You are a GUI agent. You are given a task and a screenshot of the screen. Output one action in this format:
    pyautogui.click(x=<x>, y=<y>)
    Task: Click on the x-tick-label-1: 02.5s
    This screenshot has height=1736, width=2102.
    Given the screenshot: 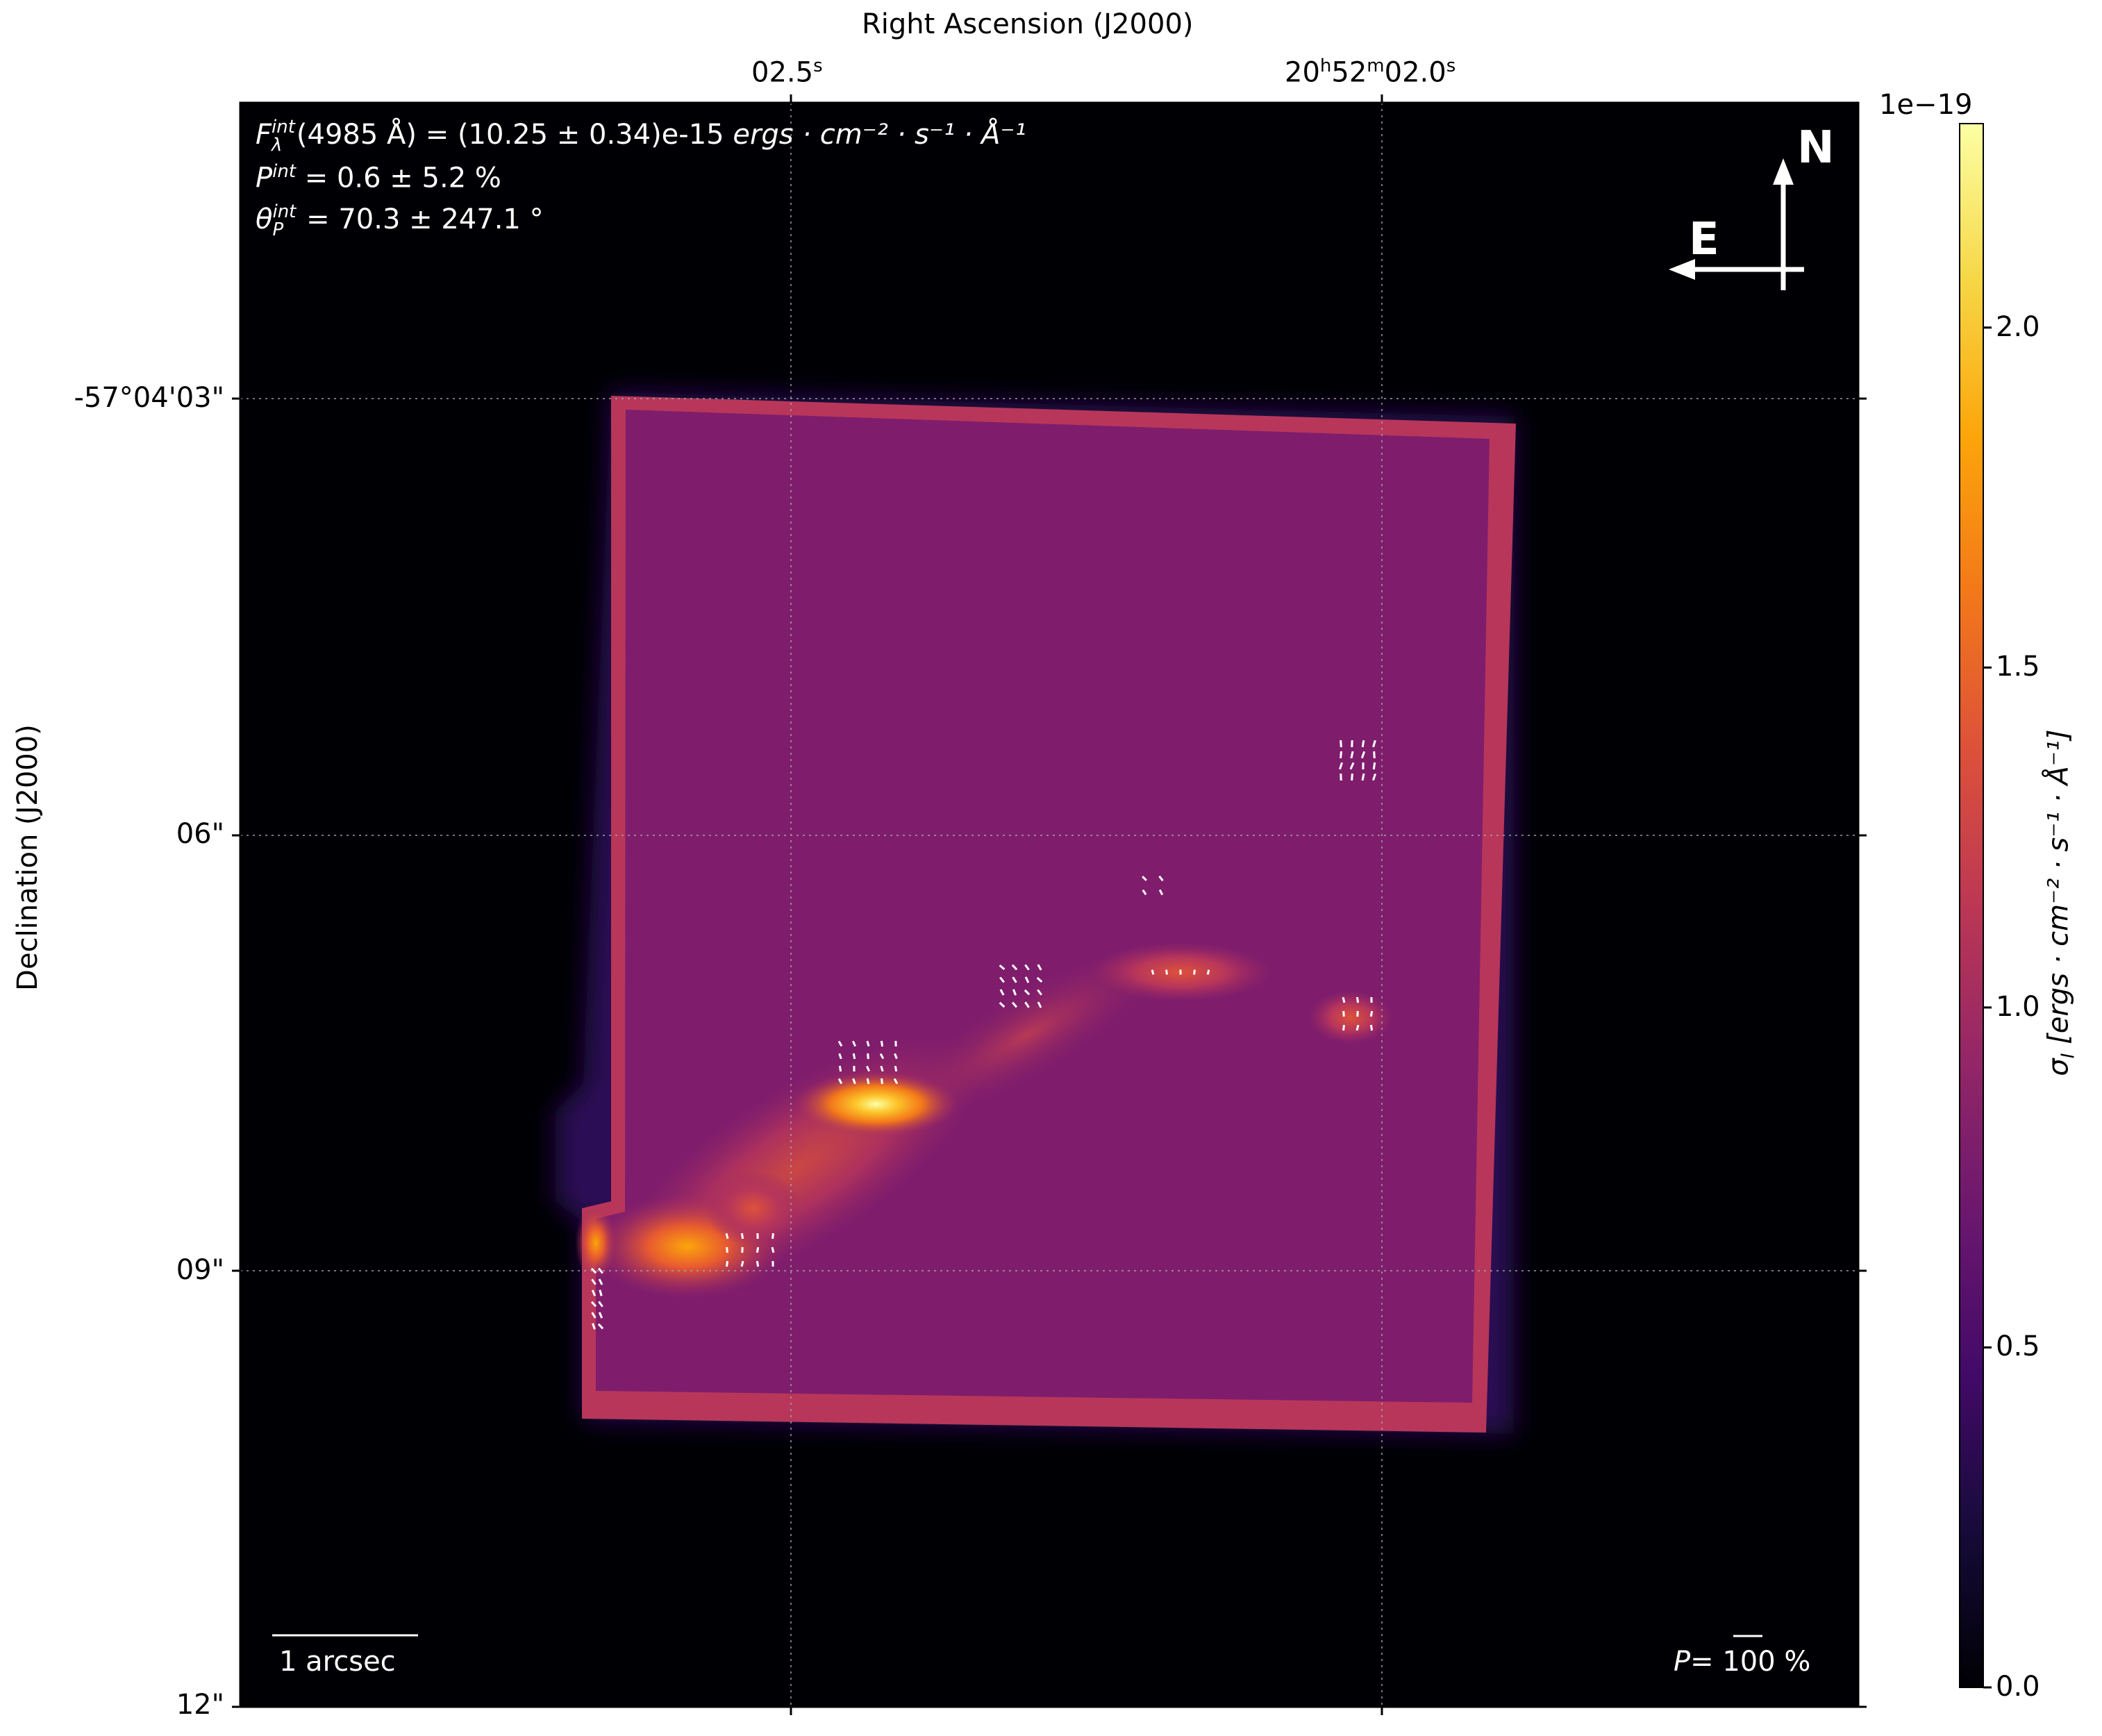 What is the action you would take?
    pyautogui.click(x=787, y=72)
    